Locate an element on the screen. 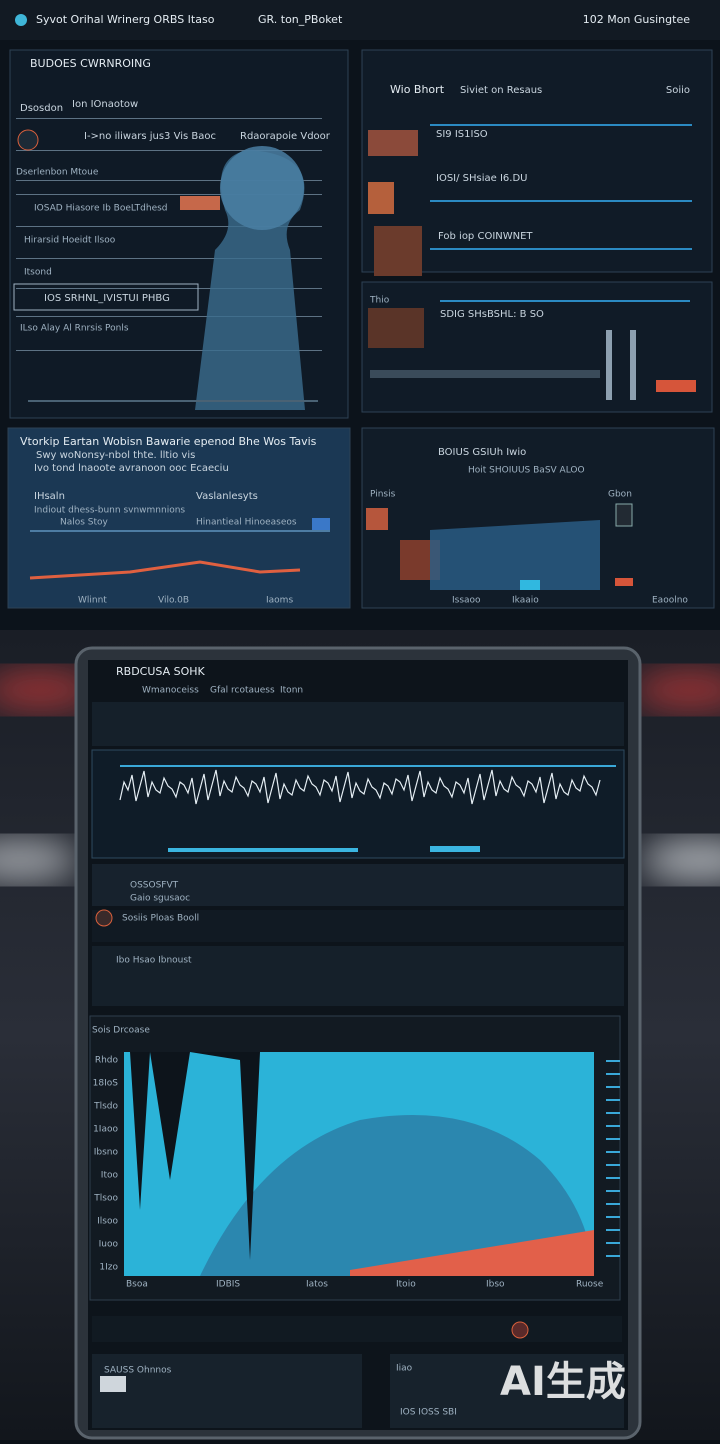  x-label: Ibso is located at coordinates (495, 1285).